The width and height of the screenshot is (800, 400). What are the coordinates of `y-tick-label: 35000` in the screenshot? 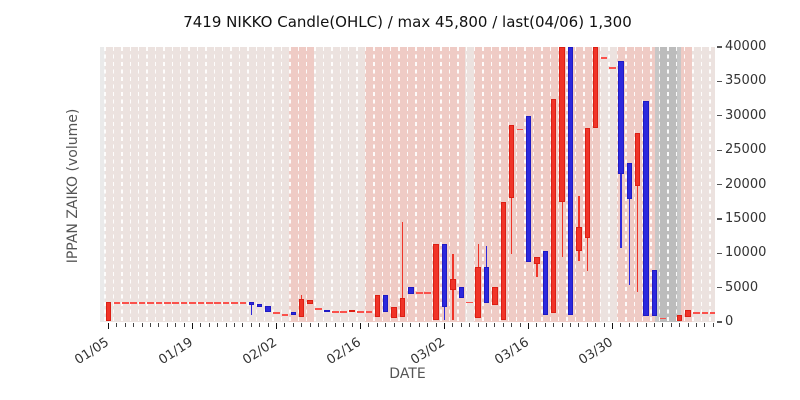 It's located at (746, 81).